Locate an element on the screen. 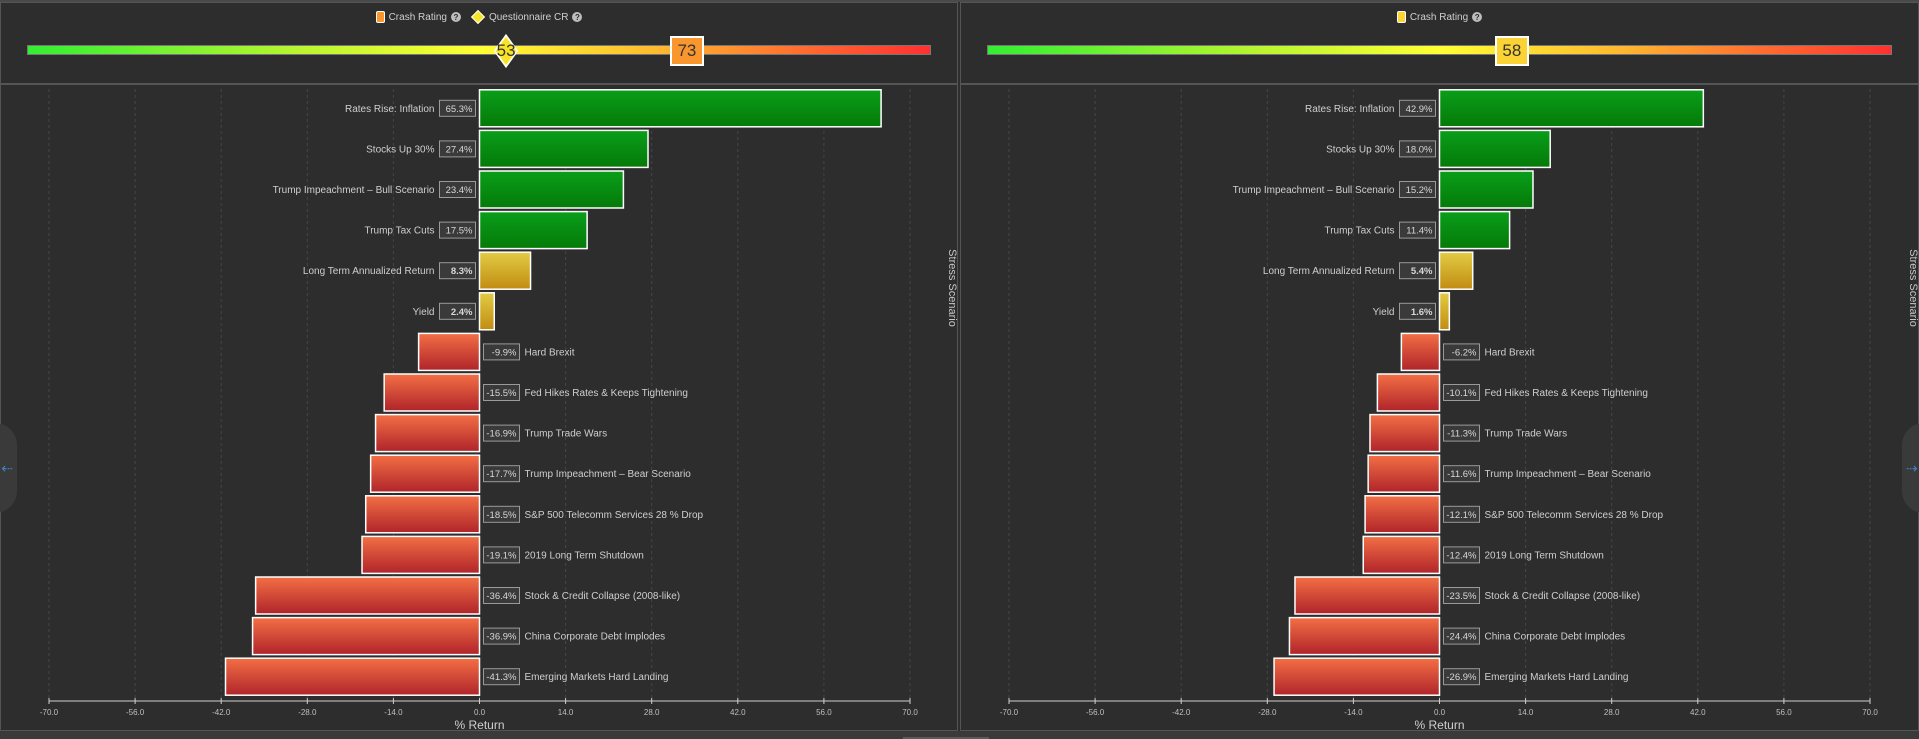  x-tick-label: 56.0 is located at coordinates (1784, 712).